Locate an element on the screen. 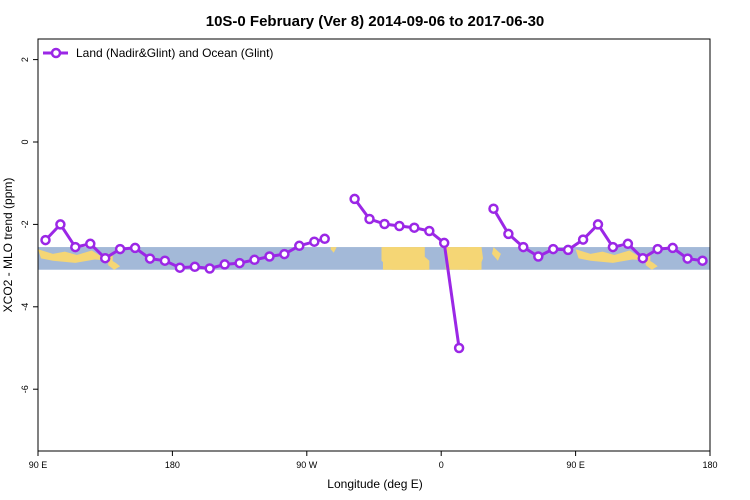  y-axis: 2 0 -2 -4 -6 is located at coordinates (29, 225).